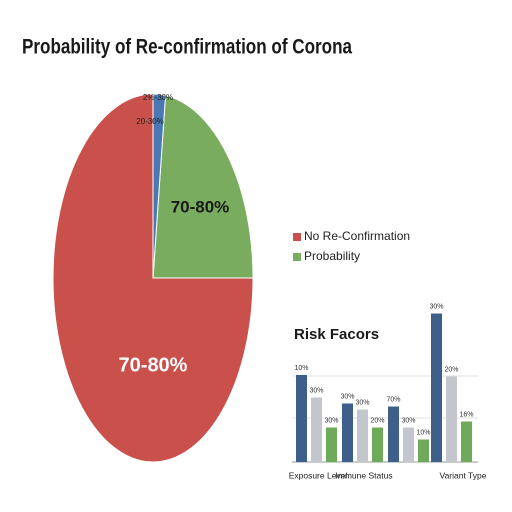 Image resolution: width=512 pixels, height=512 pixels. I want to click on x-tick-label: Immune Status, so click(363, 475).